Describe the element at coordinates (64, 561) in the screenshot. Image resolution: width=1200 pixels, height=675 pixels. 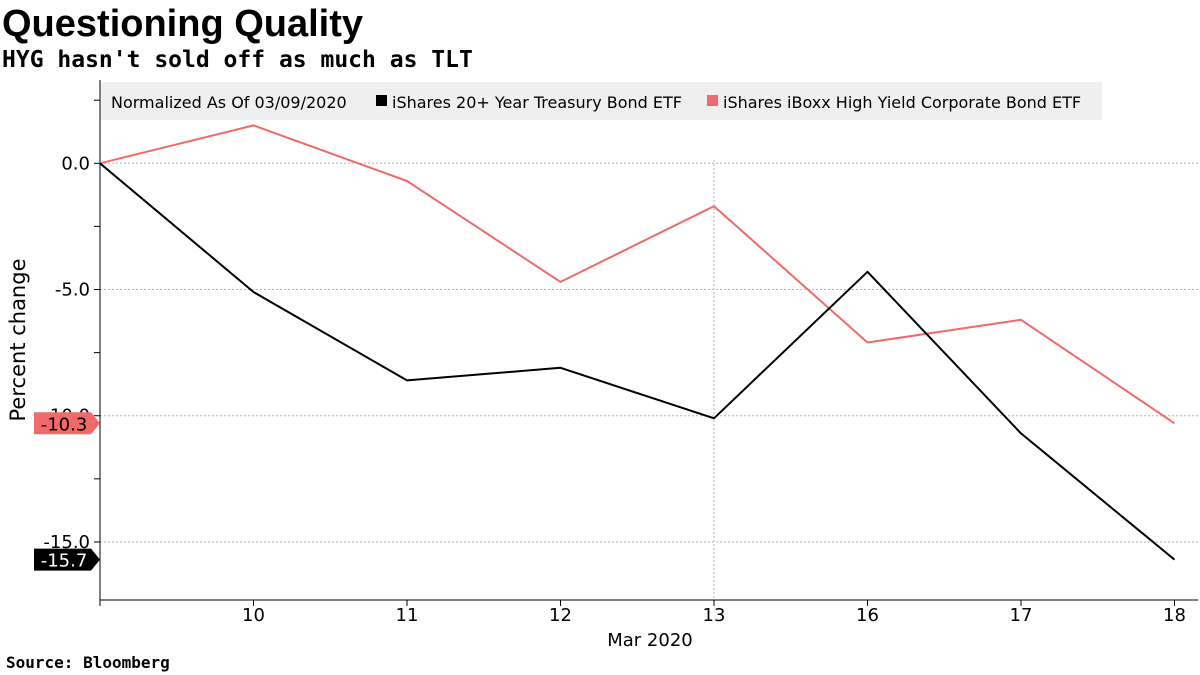
I see `end-value-label: -15.7` at that location.